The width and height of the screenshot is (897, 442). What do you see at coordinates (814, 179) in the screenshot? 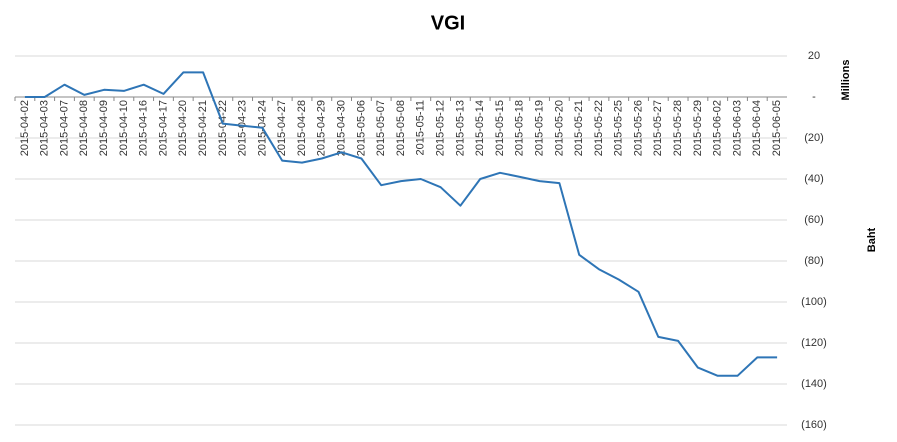
I see `y-tick-label: (40)` at bounding box center [814, 179].